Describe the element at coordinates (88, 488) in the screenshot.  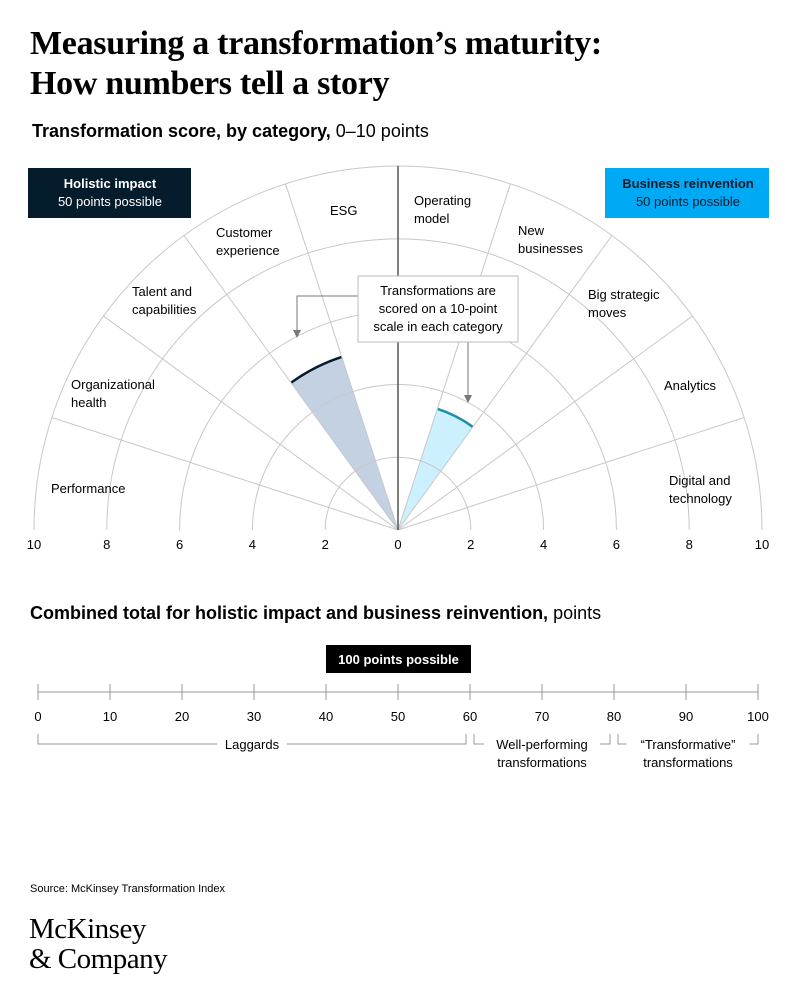
I see `category-label-left: Performance` at that location.